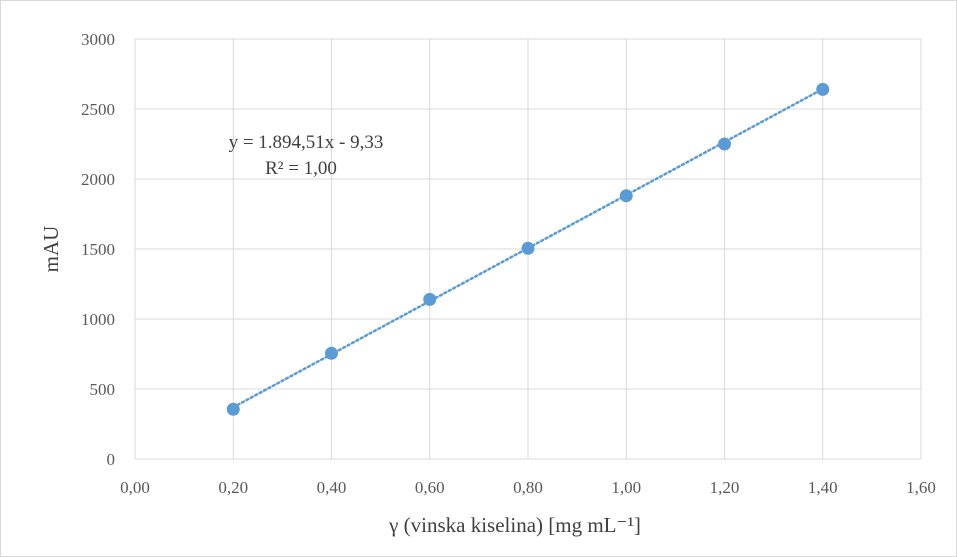  What do you see at coordinates (98, 179) in the screenshot?
I see `y-tick-label: 2000` at bounding box center [98, 179].